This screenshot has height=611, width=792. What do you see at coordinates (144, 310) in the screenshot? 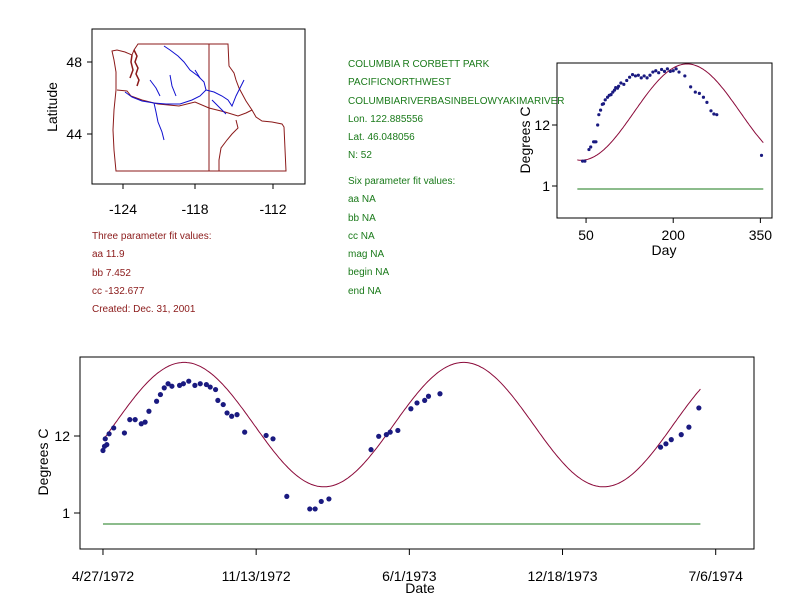
I see `created-date: Created: Dec. 31, 2001` at bounding box center [144, 310].